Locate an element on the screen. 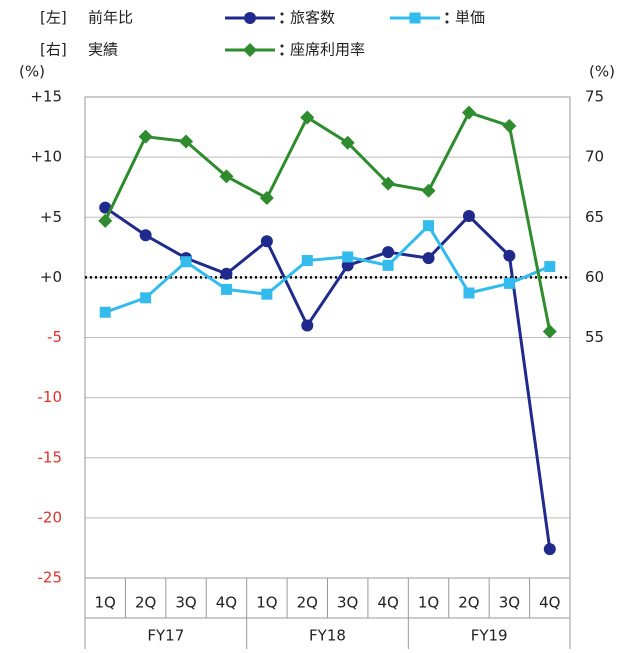 The image size is (633, 653). y-tick-label: +10 is located at coordinates (46, 157).